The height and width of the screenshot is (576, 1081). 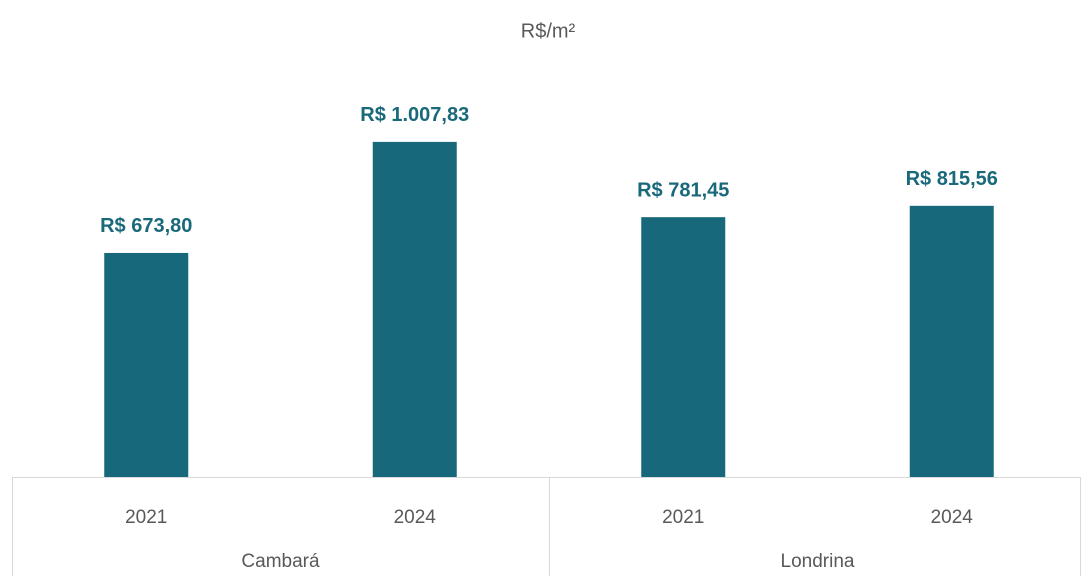 What do you see at coordinates (146, 226) in the screenshot?
I see `value-label: R$ 673,80` at bounding box center [146, 226].